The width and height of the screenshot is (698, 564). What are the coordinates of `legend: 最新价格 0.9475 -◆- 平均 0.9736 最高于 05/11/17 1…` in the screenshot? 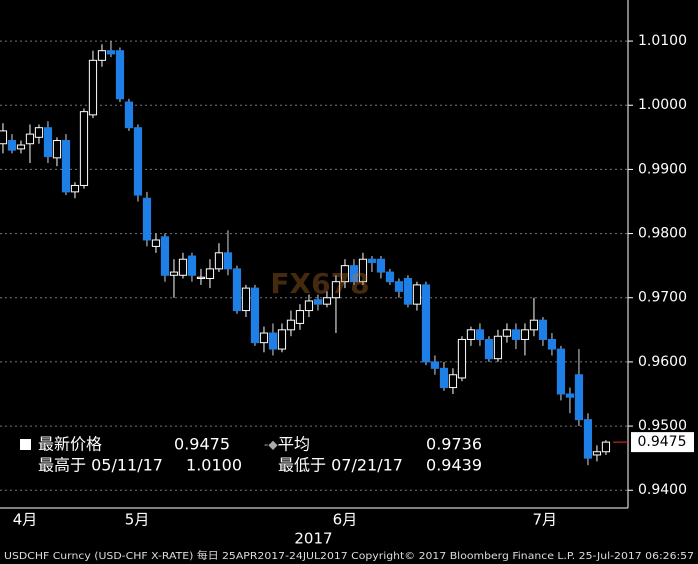 It's located at (246, 455).